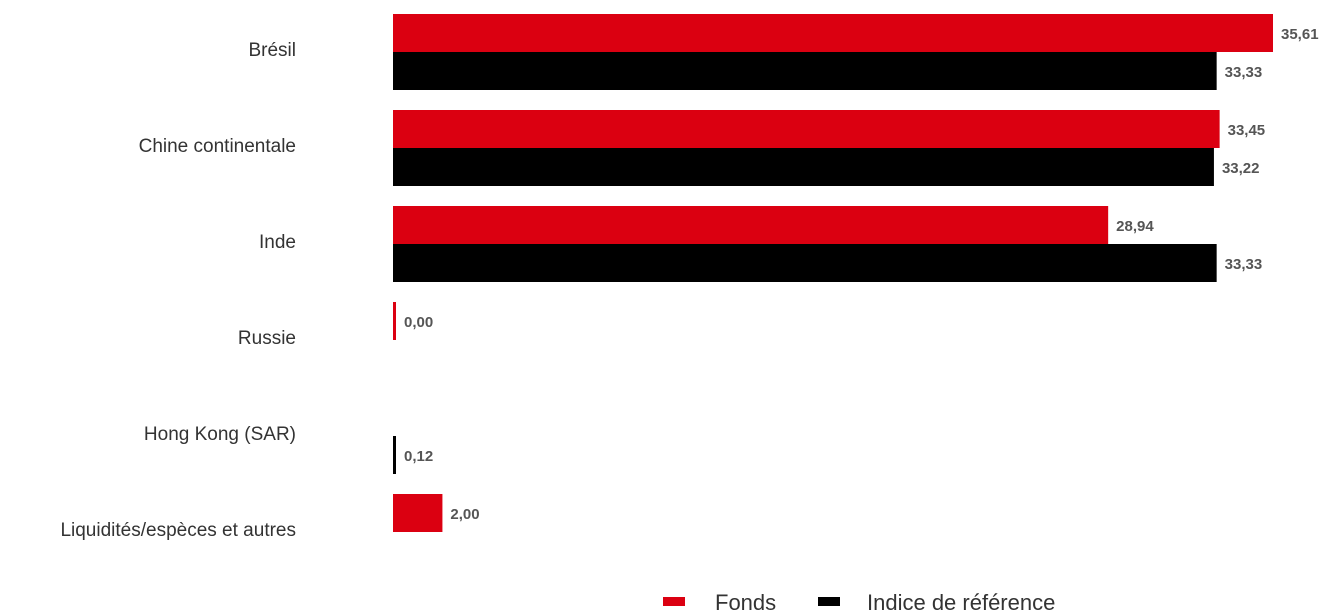  Describe the element at coordinates (267, 338) in the screenshot. I see `category-label: Russie` at that location.